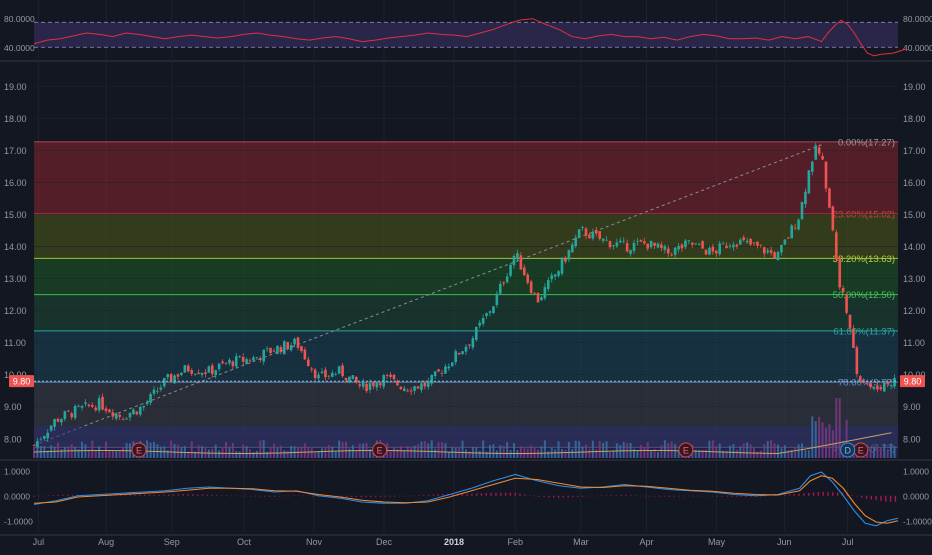  I want to click on price-tick-label-left: 8.00, so click(13, 439).